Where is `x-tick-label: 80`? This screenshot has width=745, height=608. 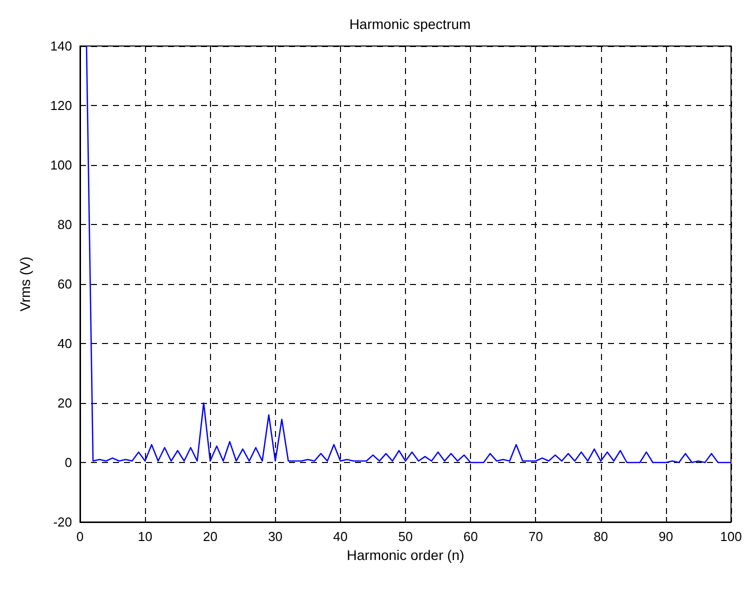 x-tick-label: 80 is located at coordinates (601, 536).